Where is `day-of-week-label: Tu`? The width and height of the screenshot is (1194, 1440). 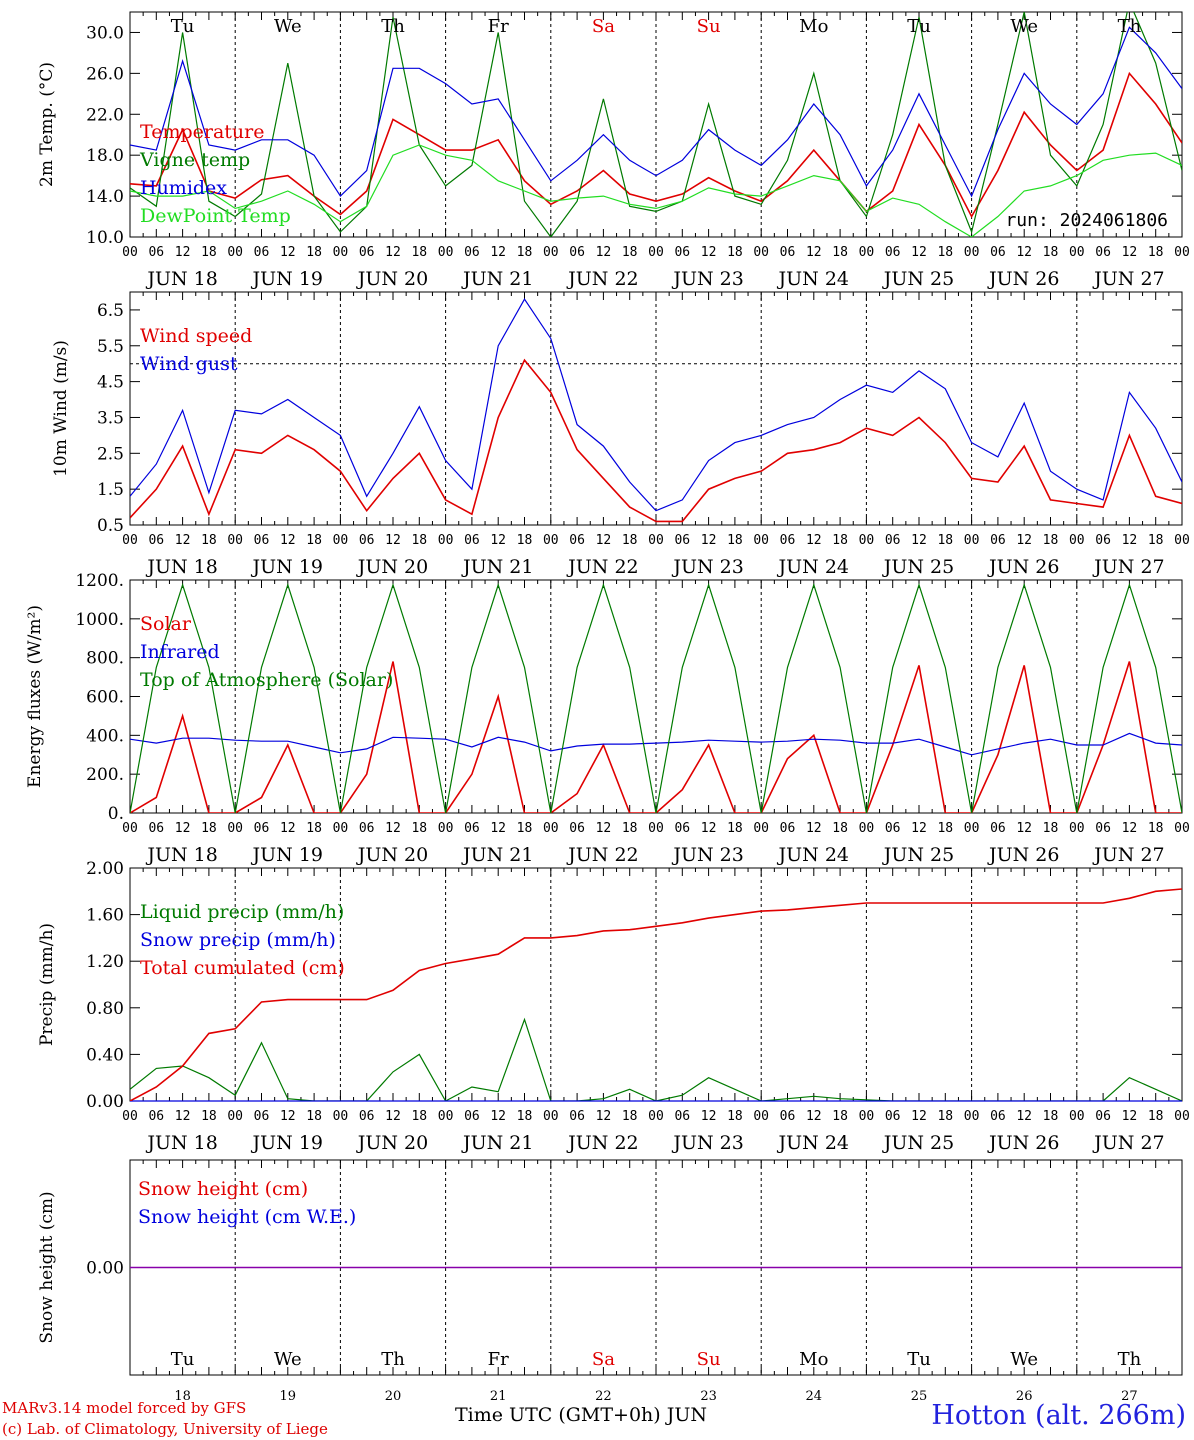 day-of-week-label: Tu is located at coordinates (183, 26).